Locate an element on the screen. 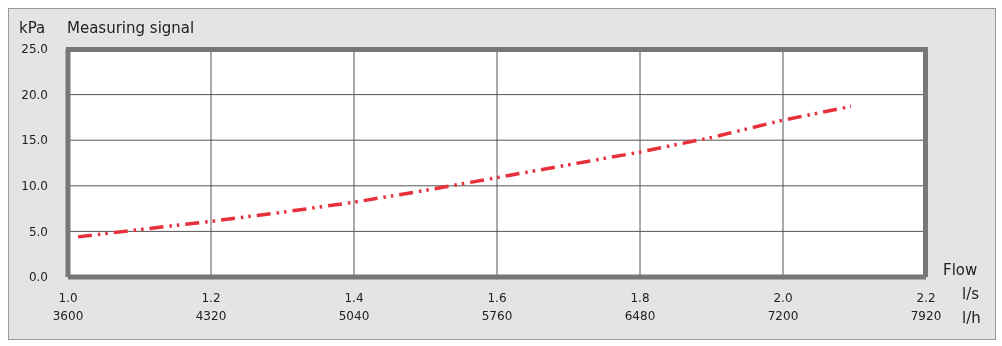 The width and height of the screenshot is (1002, 346). y-tick-label: 10.0 is located at coordinates (34, 186).